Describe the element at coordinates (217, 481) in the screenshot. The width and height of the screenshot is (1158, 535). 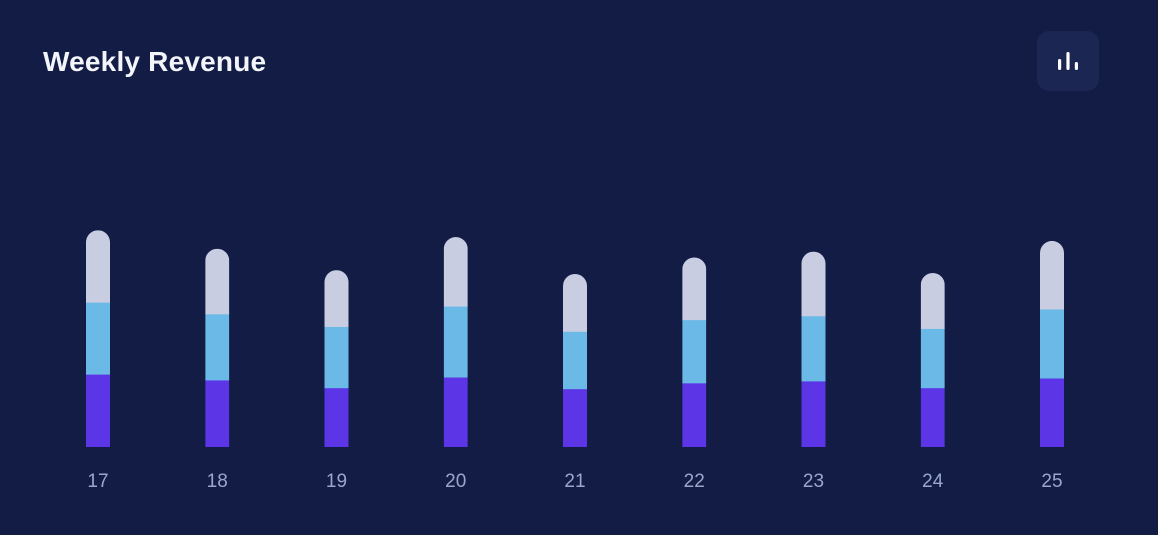
I see `x-tick-label-18: 18` at that location.